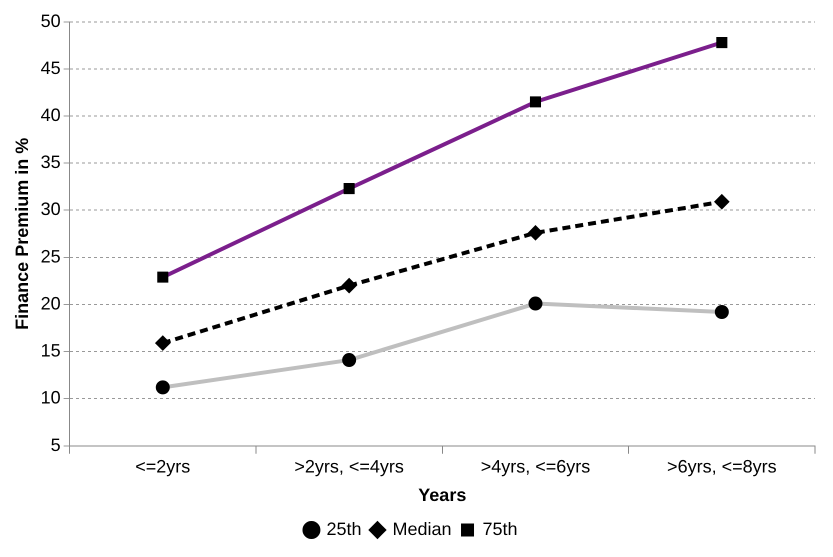 This screenshot has width=833, height=557. I want to click on y-tick-label: 40, so click(50, 114).